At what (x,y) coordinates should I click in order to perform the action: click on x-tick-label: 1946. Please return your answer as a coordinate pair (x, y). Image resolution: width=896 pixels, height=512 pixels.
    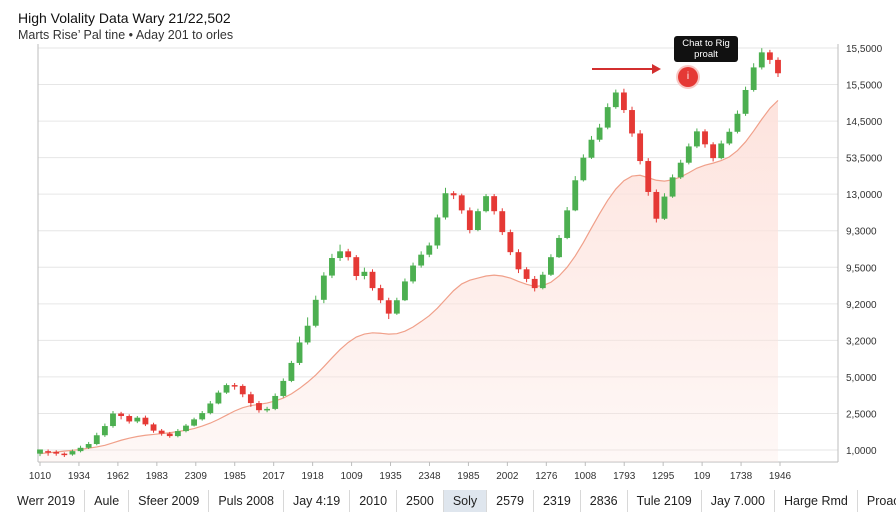
    Looking at the image, I should click on (780, 476).